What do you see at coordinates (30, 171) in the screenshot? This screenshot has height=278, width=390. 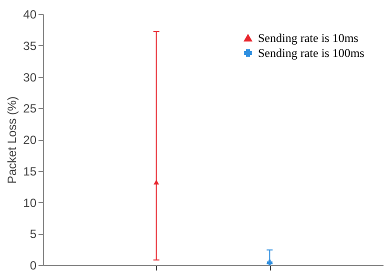 I see `y-tick-label: 15` at bounding box center [30, 171].